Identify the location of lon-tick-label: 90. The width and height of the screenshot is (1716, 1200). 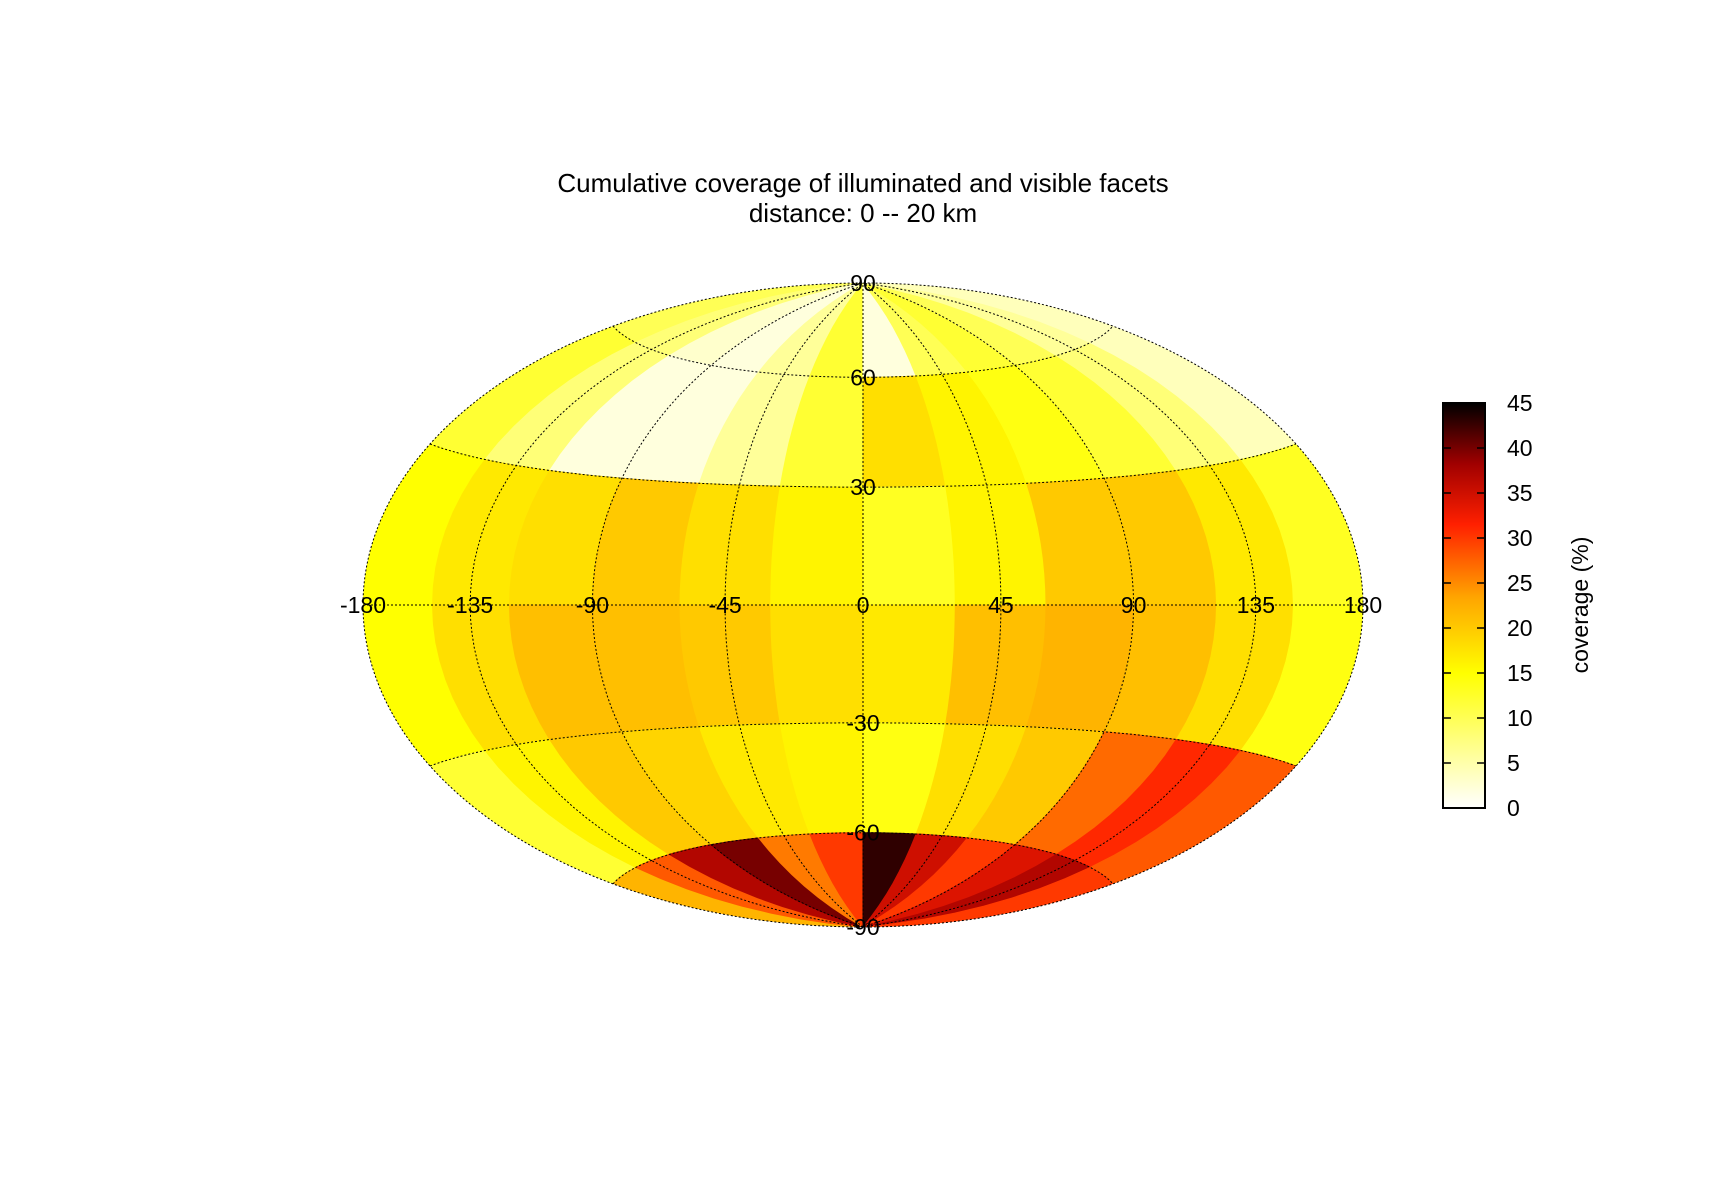
(1134, 605).